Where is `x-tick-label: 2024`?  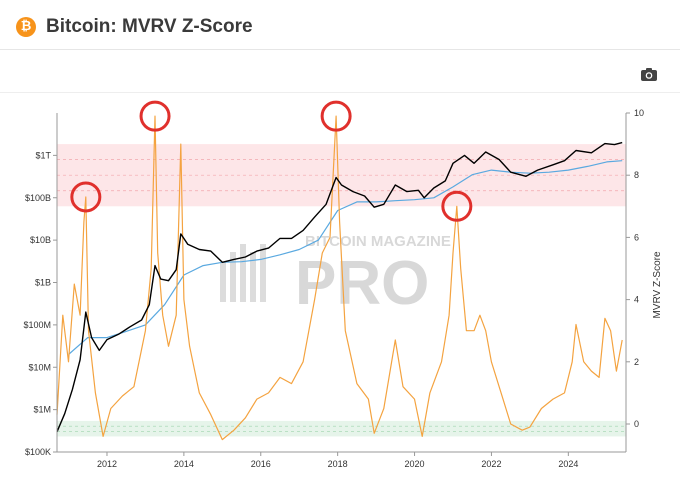
x-tick-label: 2024 is located at coordinates (568, 464).